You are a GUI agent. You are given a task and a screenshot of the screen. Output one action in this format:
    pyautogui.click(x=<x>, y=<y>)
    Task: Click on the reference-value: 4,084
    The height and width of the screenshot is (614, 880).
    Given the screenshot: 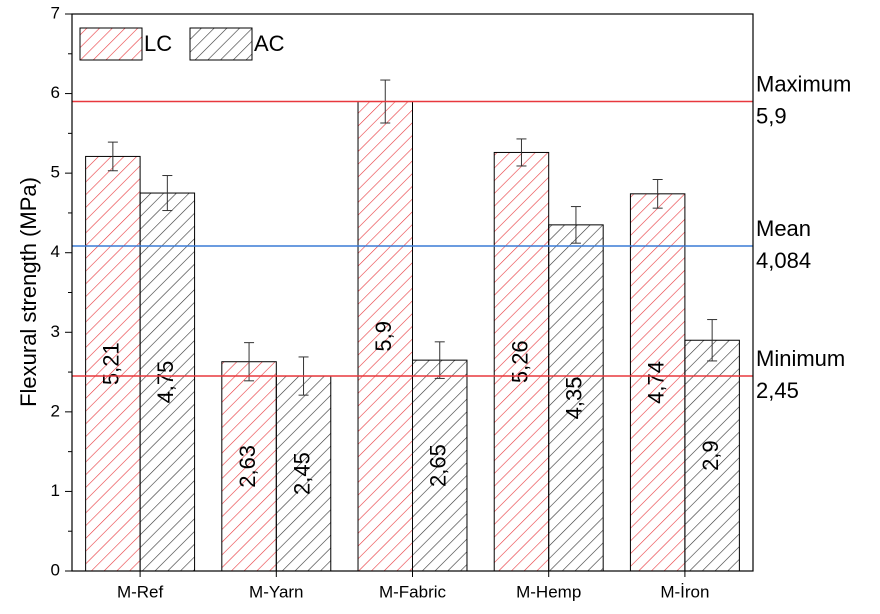 What is the action you would take?
    pyautogui.click(x=783, y=260)
    